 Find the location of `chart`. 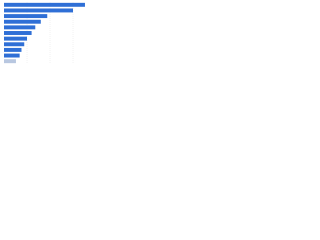

chart is located at coordinates (44, 33).